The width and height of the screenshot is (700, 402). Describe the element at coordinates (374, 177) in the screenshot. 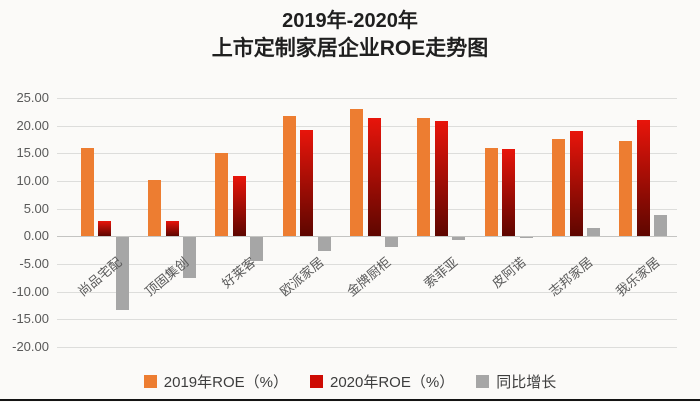

I see `bar-金牌厨柜-2020年ROE（%）` at that location.